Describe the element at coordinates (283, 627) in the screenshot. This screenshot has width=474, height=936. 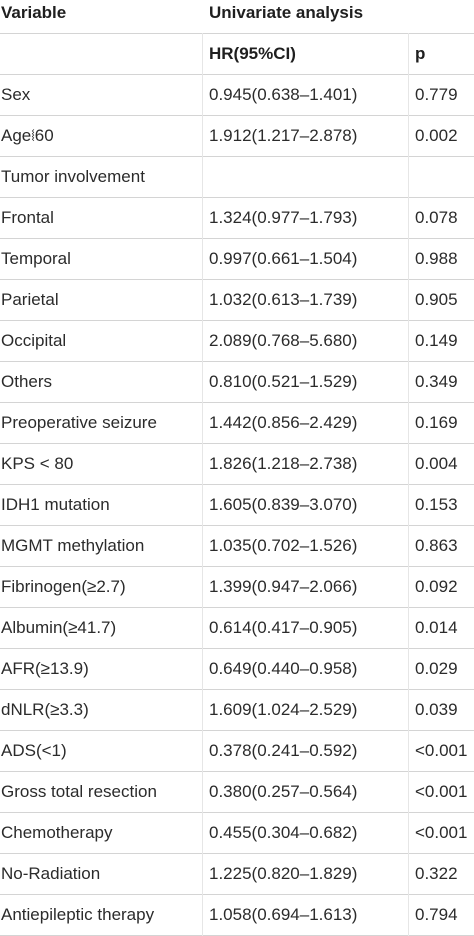
I see `hr-ci-cell: 0.614(0.417–0.905)` at that location.